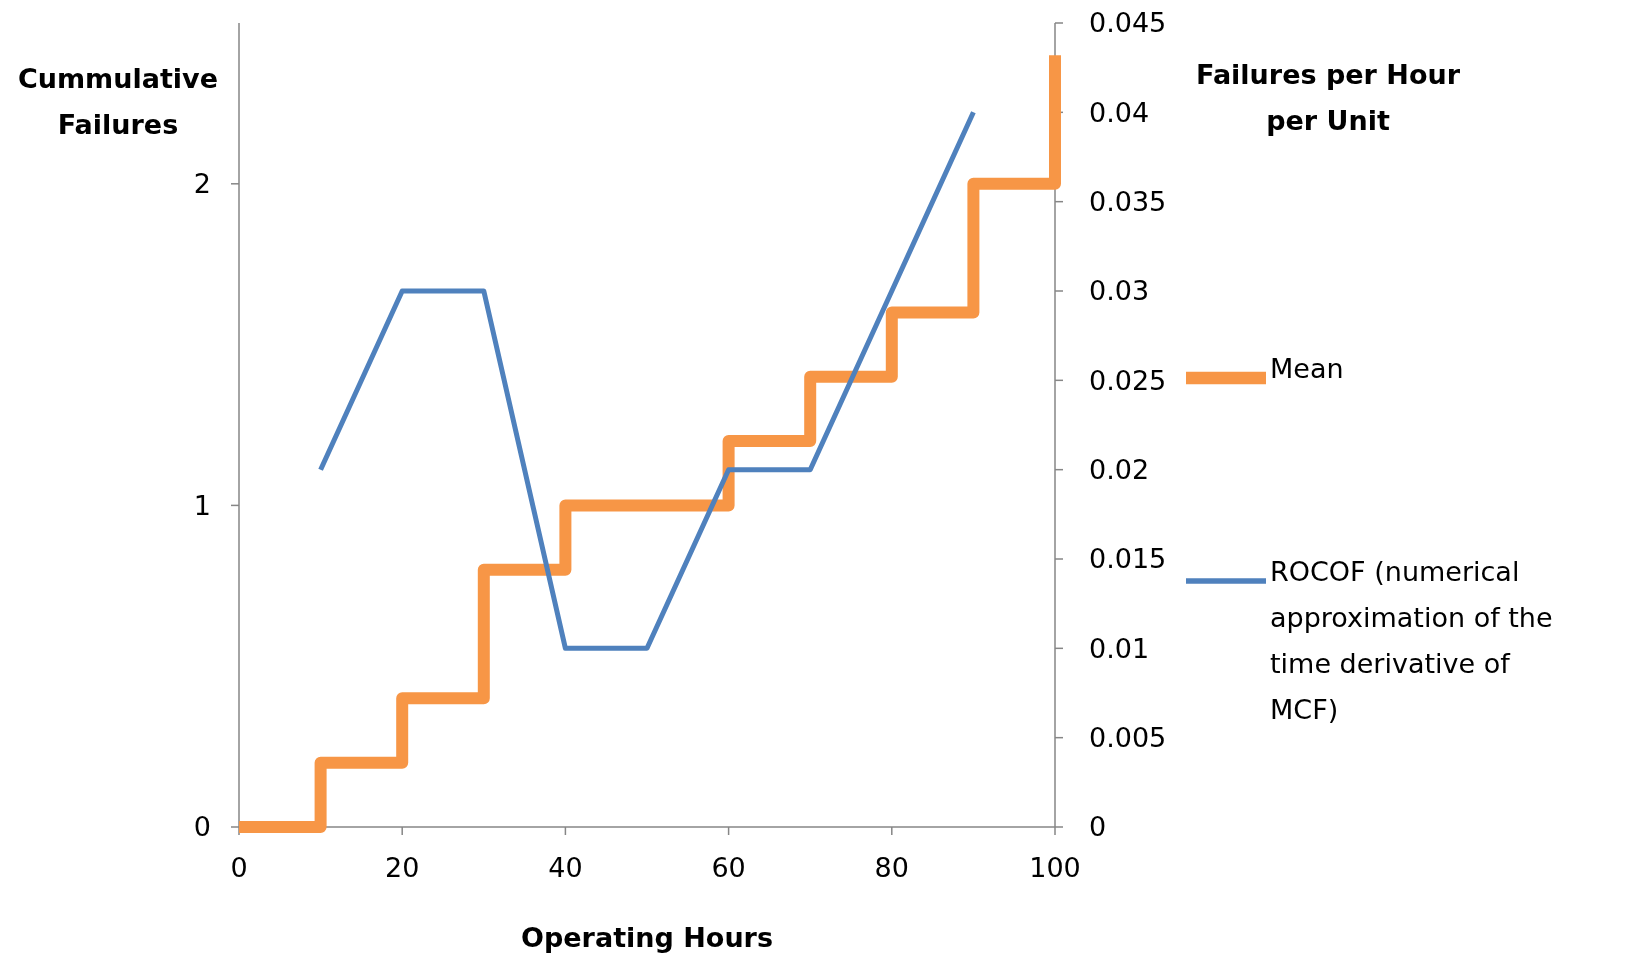 This screenshot has height=966, width=1638. I want to click on x-tick-label: 20, so click(402, 867).